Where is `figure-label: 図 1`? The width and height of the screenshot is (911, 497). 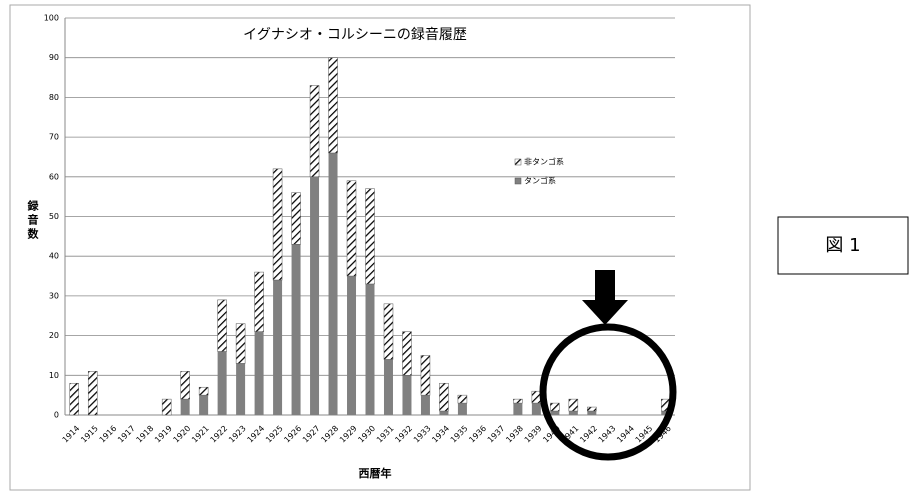
figure-label: 図 1 is located at coordinates (842, 245).